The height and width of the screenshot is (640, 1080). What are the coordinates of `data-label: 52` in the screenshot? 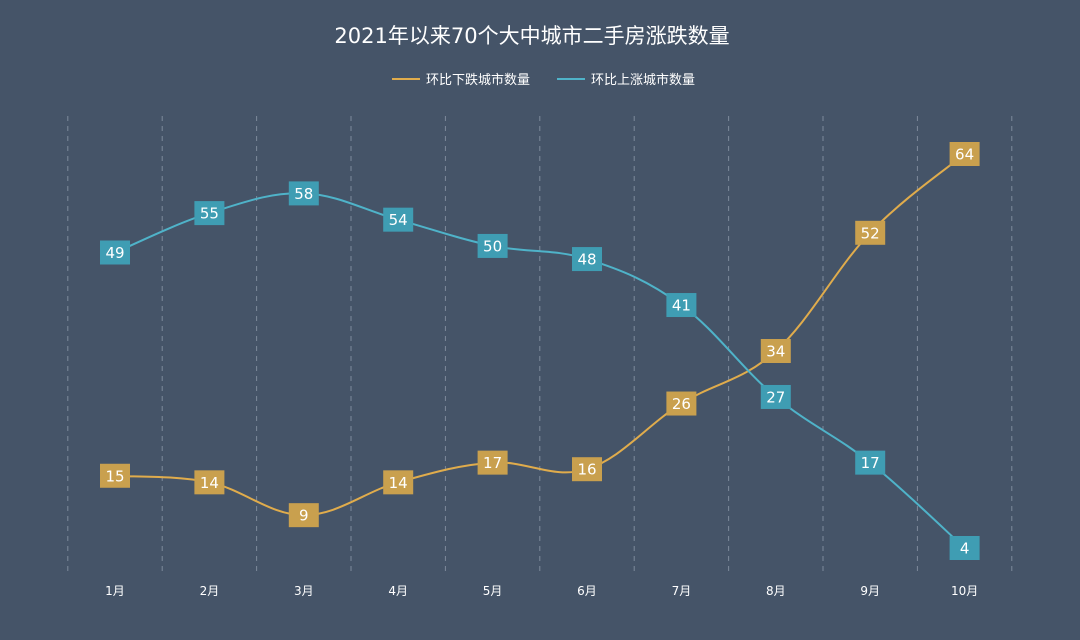 It's located at (870, 233).